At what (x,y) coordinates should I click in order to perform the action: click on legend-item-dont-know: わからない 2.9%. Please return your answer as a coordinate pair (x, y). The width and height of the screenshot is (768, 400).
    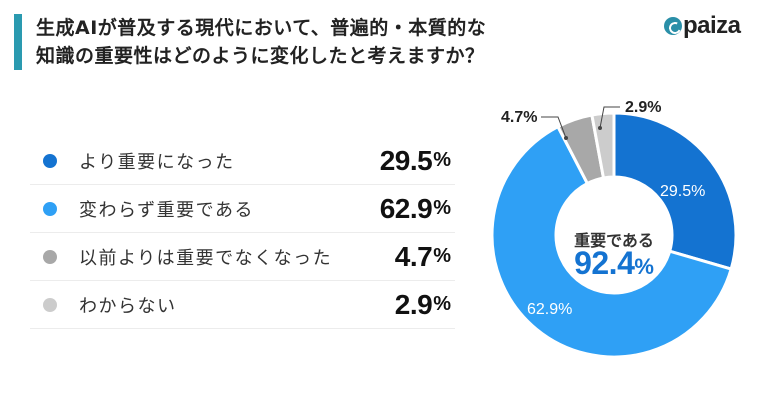
    Looking at the image, I should click on (242, 305).